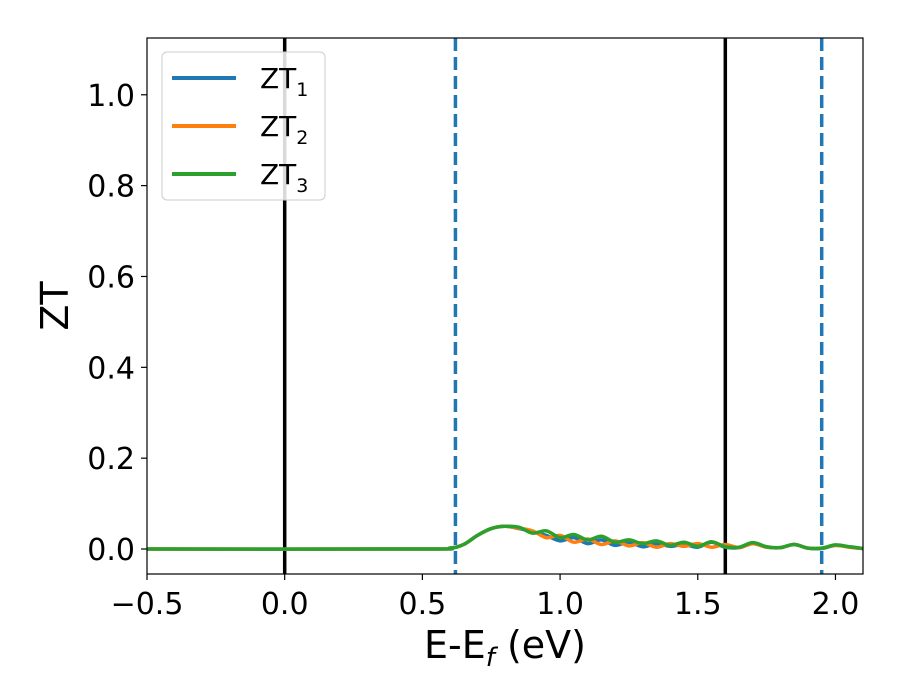 The image size is (900, 700). What do you see at coordinates (111, 187) in the screenshot?
I see `y-tick-label: 0.8` at bounding box center [111, 187].